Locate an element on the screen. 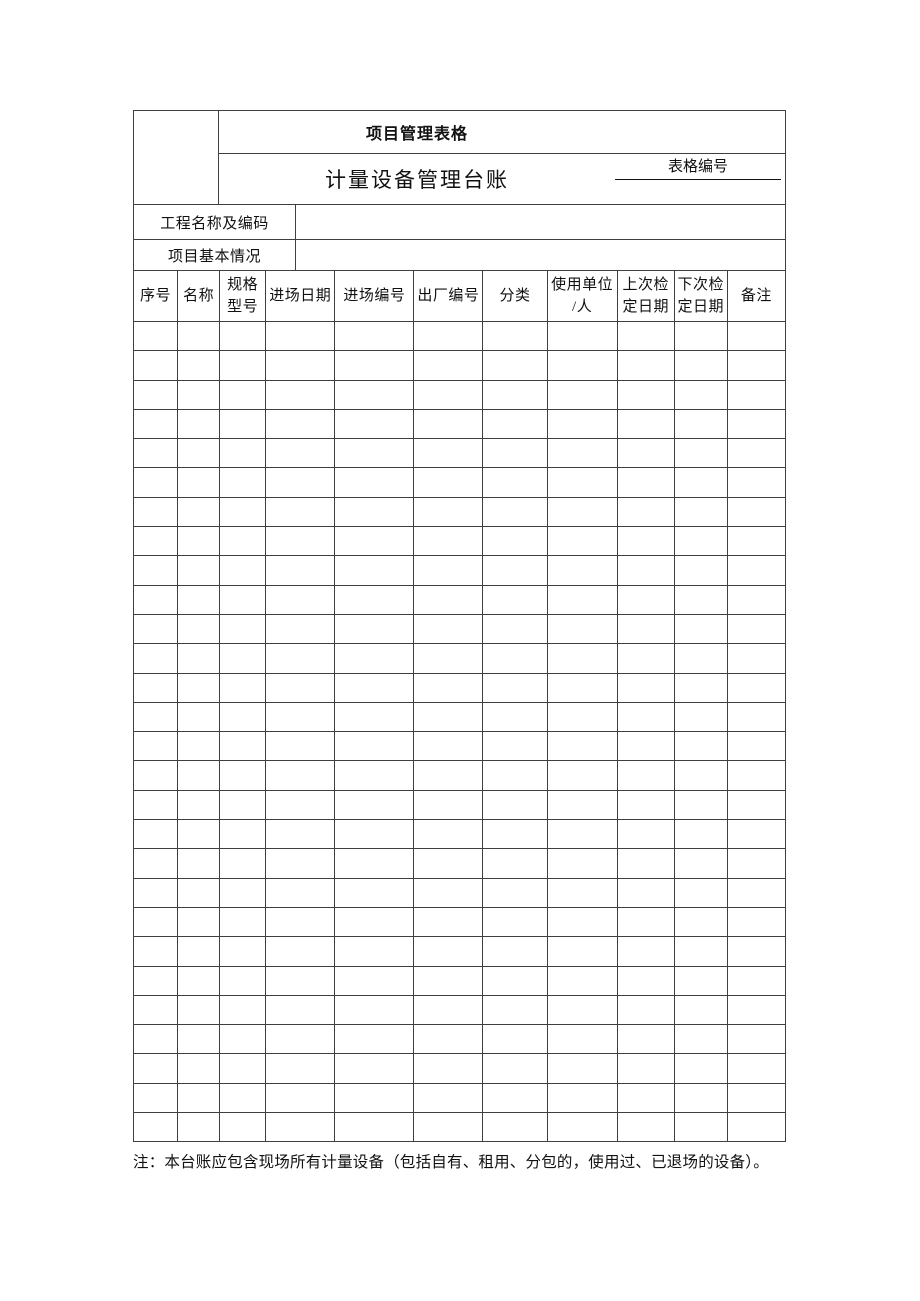  form-number-line is located at coordinates (698, 178).